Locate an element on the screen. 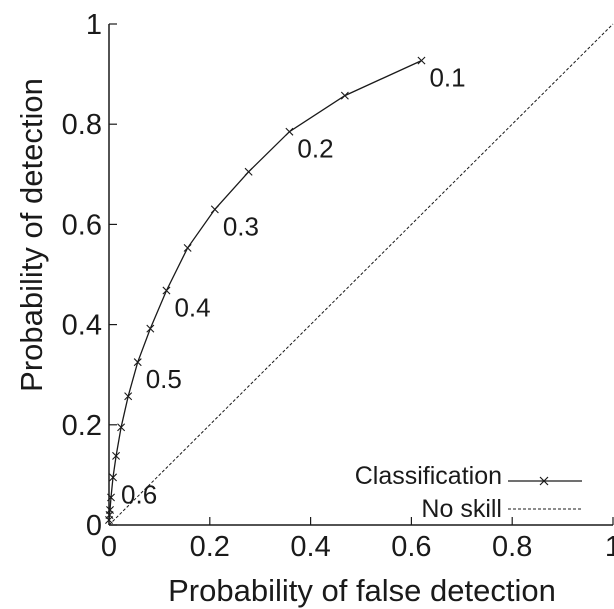 This screenshot has width=614, height=609. threshold-label: 0.4 is located at coordinates (192, 308).